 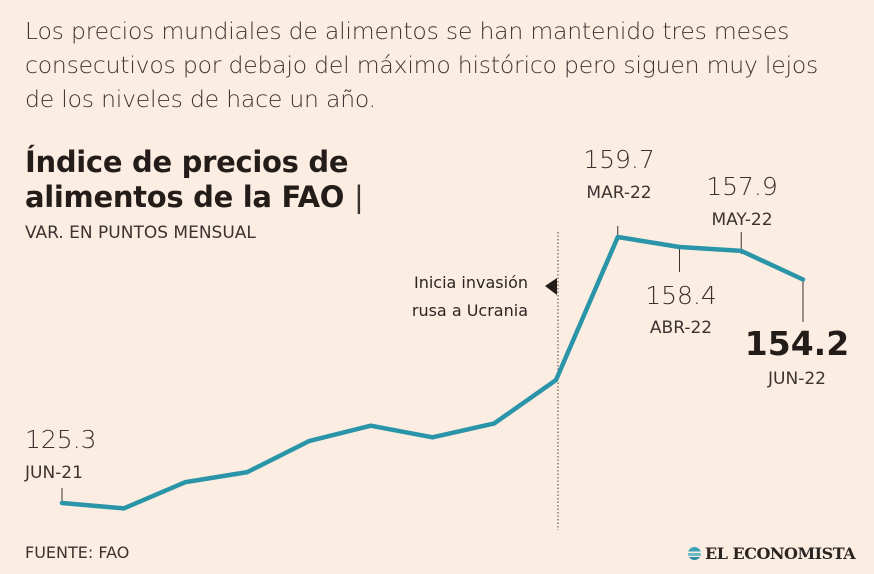 What do you see at coordinates (618, 193) in the screenshot?
I see `date-label-mar-22: MAR-22` at bounding box center [618, 193].